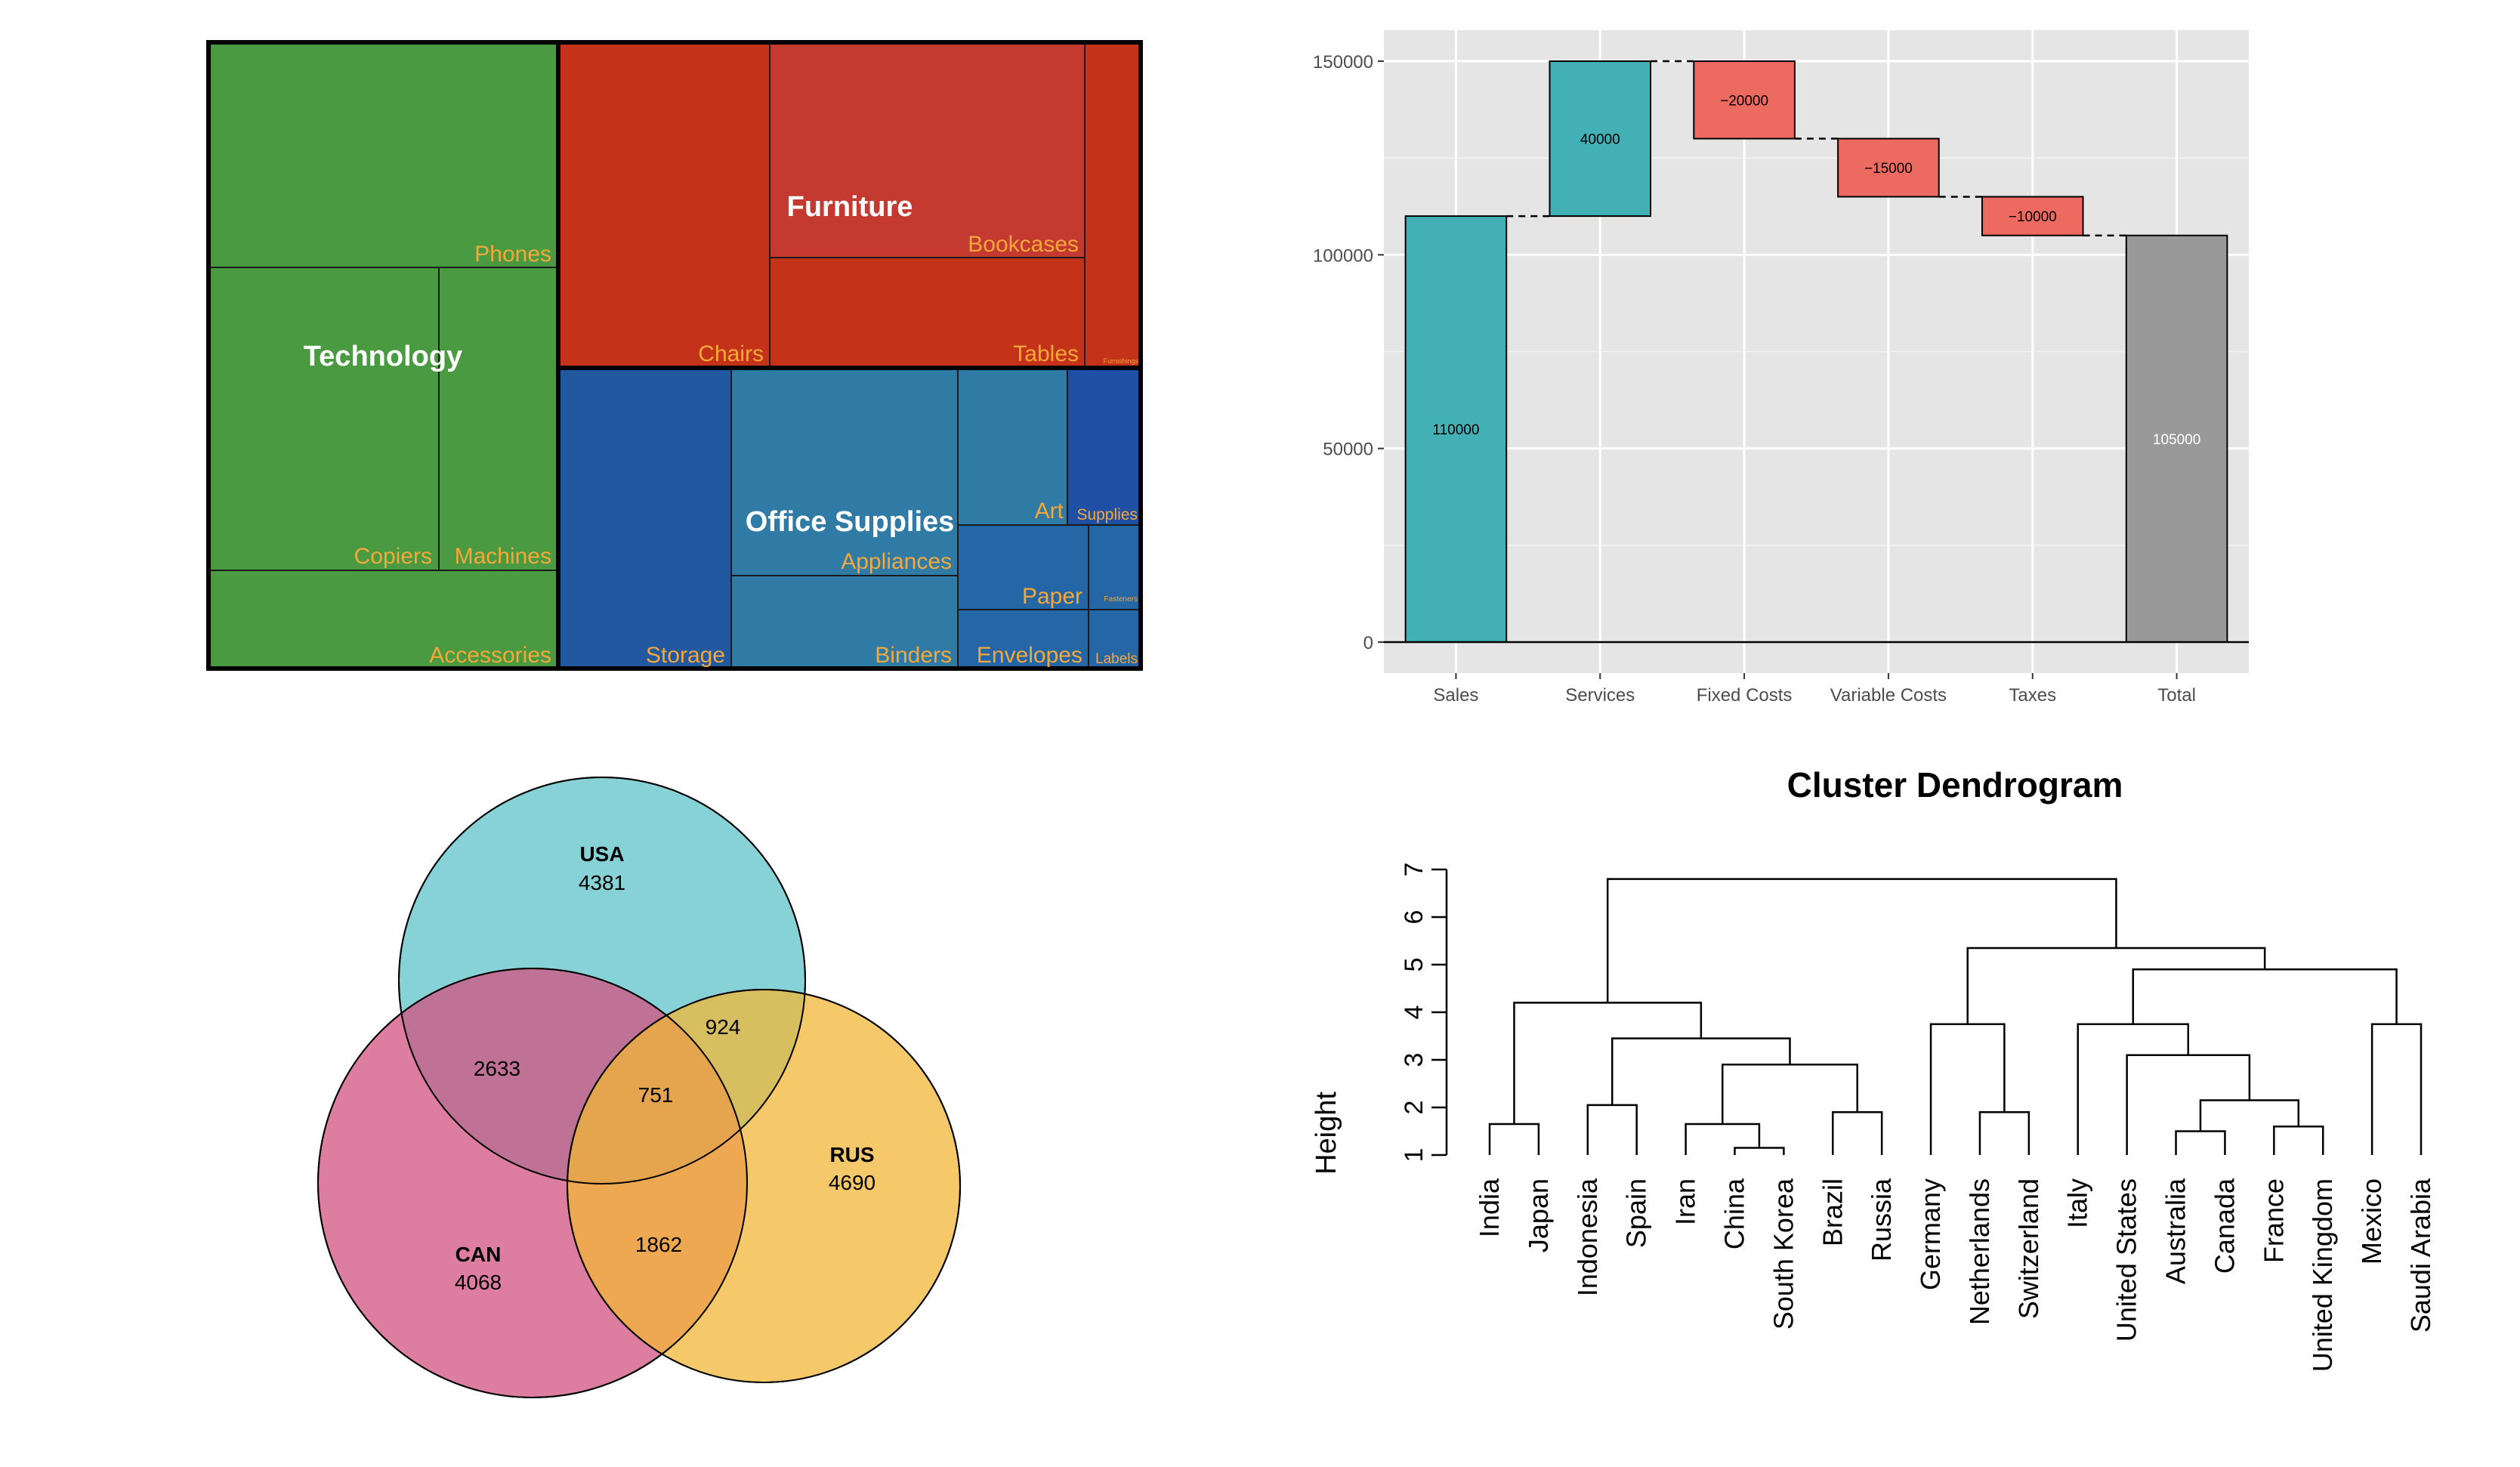 The height and width of the screenshot is (1467, 2520). I want to click on venn-intersection-usa-rus: 924, so click(723, 1027).